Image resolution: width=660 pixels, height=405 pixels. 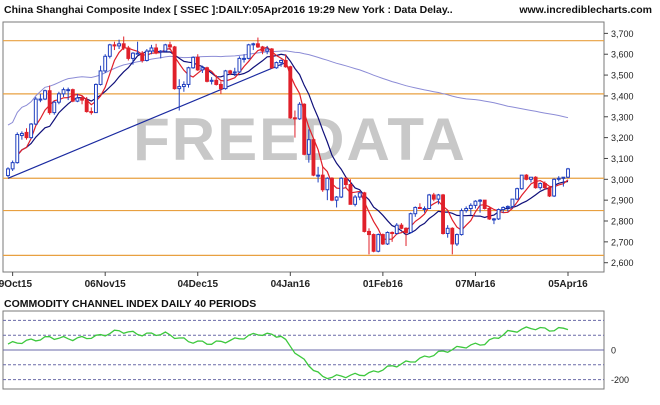 I want to click on cci-tick-label: 0, so click(x=613, y=351).